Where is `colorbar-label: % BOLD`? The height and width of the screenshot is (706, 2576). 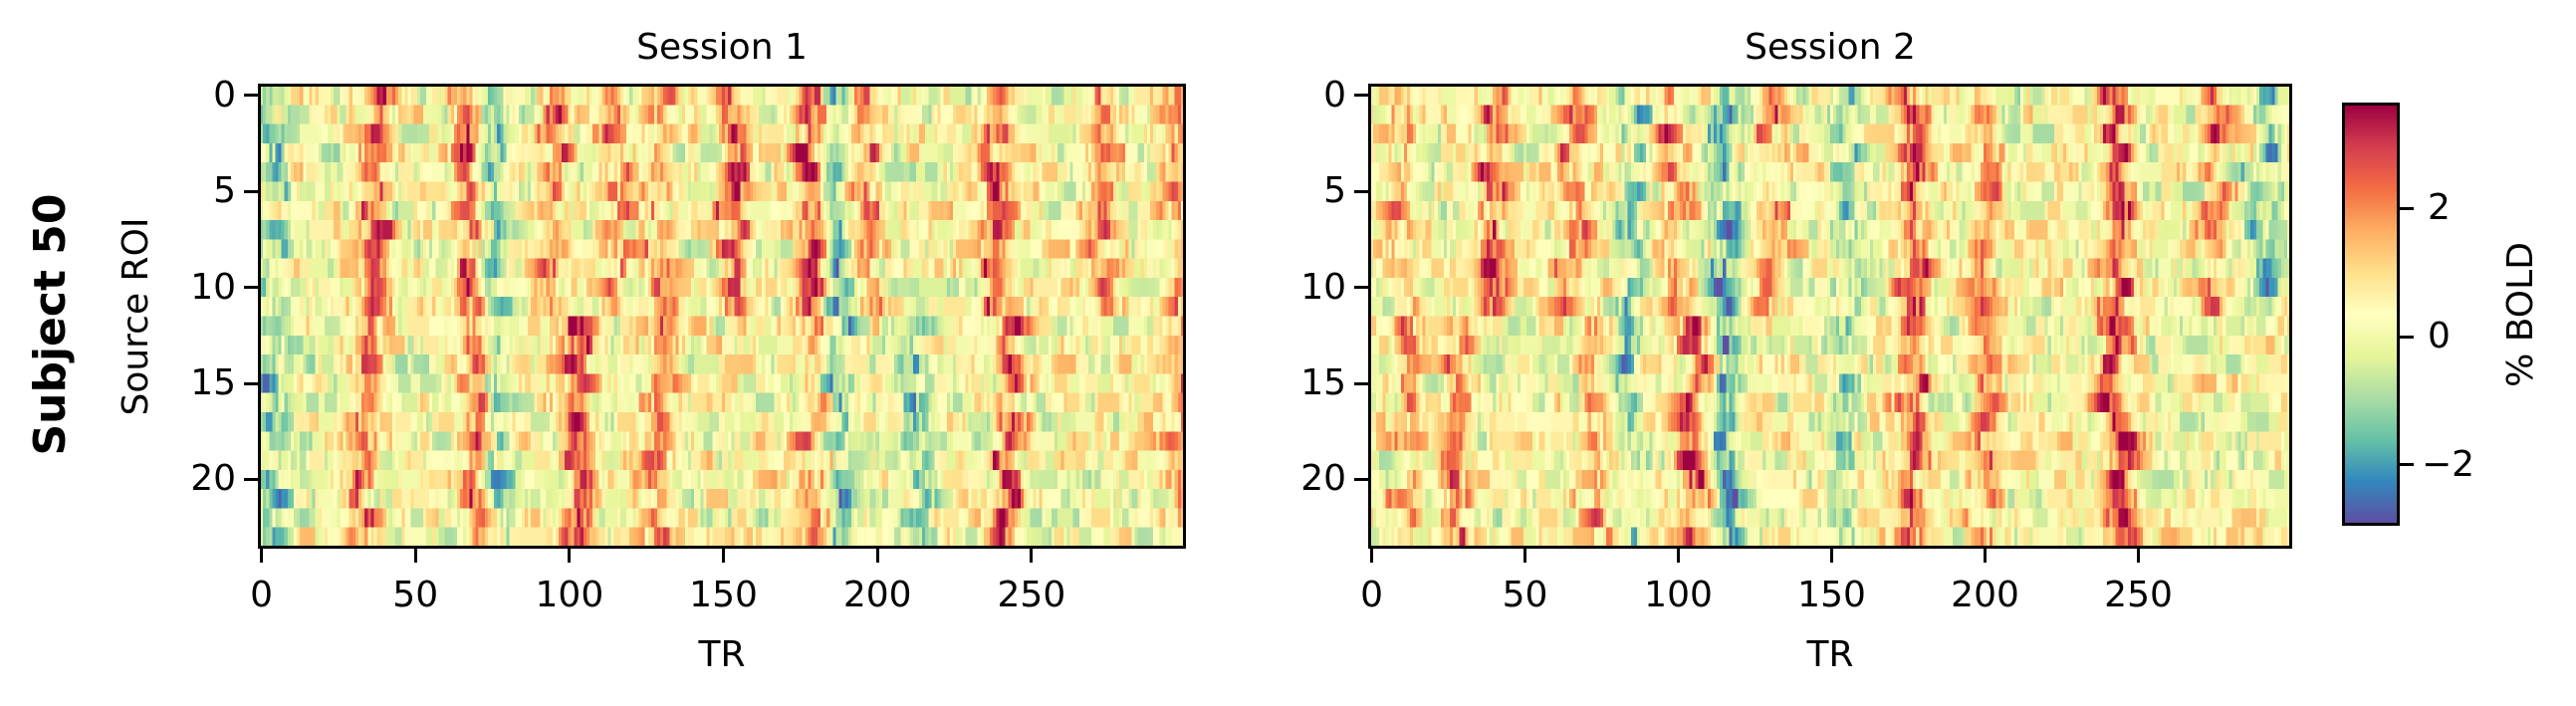 colorbar-label: % BOLD is located at coordinates (2520, 315).